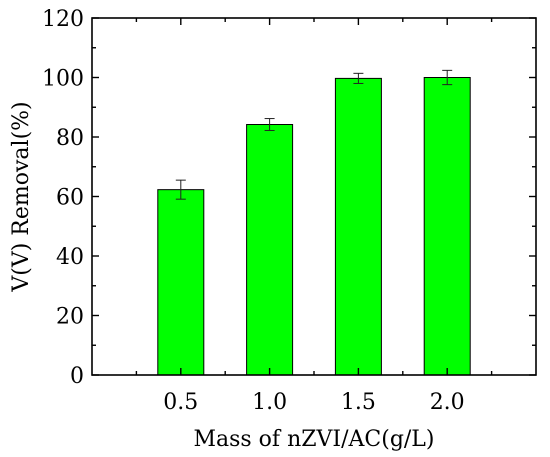 This screenshot has width=550, height=457. What do you see at coordinates (270, 250) in the screenshot?
I see `bar-1.0` at bounding box center [270, 250].